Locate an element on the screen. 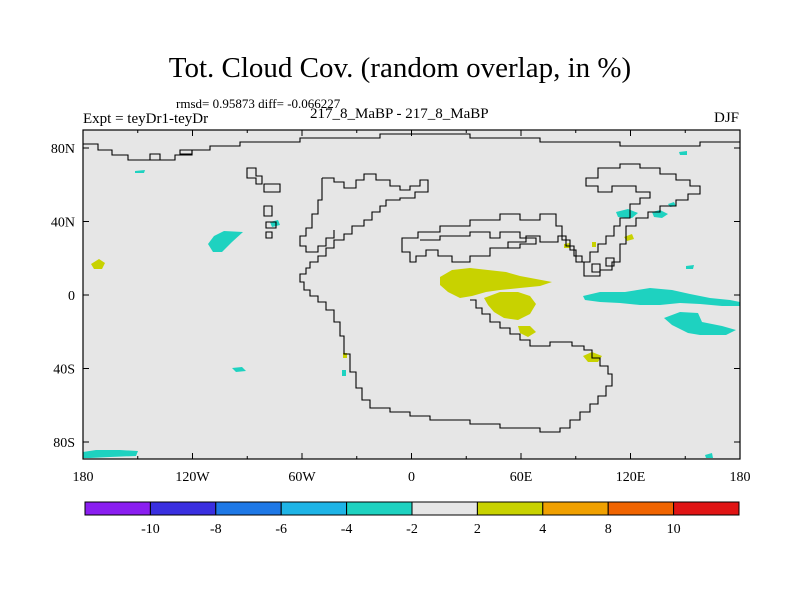 The width and height of the screenshot is (800, 600). coastline-north-pacific is located at coordinates (171, 155).